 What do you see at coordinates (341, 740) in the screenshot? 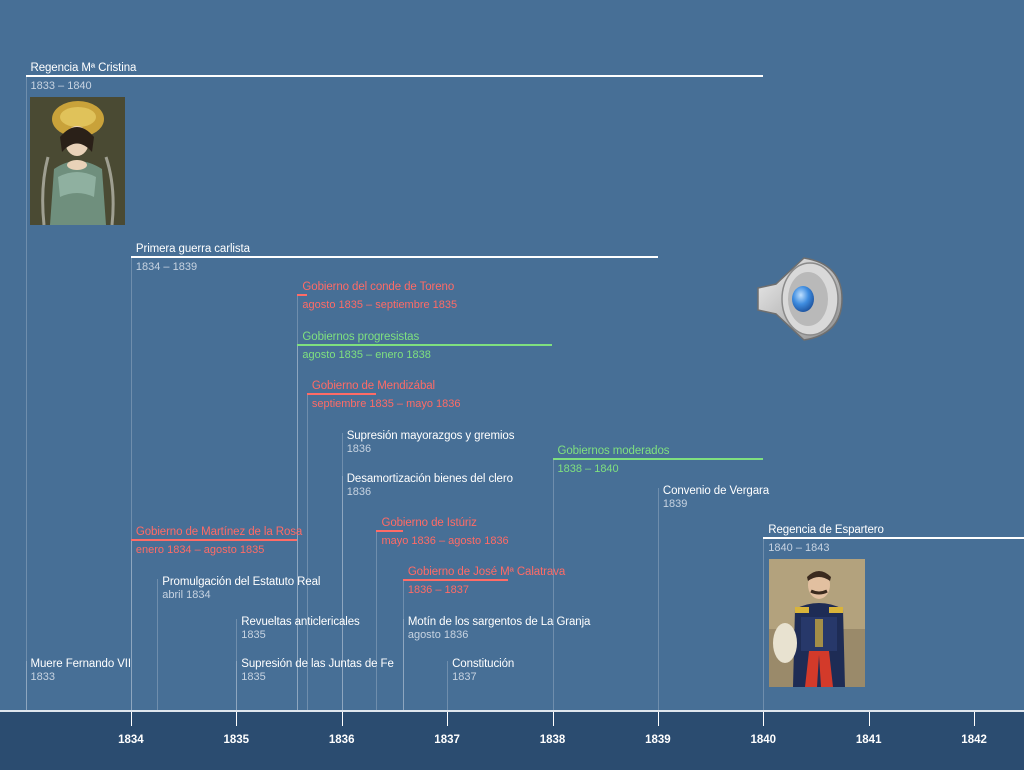
I see `axis-tick-label: 1836` at bounding box center [341, 740].